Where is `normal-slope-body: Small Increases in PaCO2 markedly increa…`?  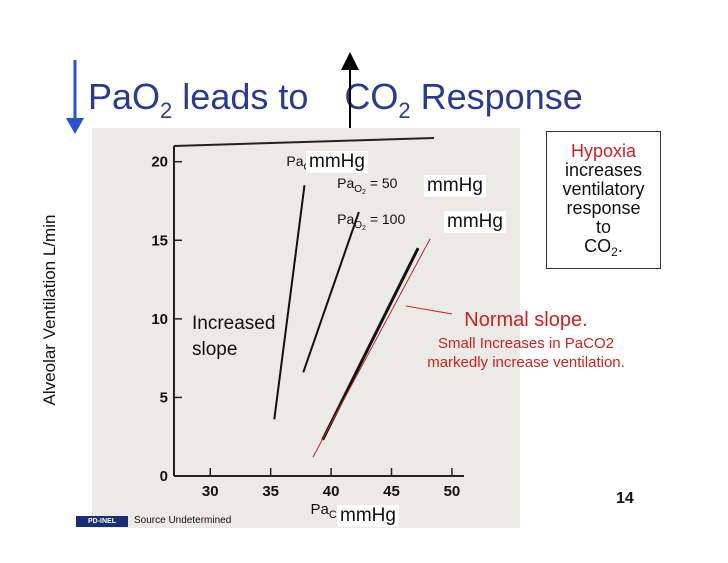
normal-slope-body: Small Increases in PaCO2 markedly increa… is located at coordinates (526, 353).